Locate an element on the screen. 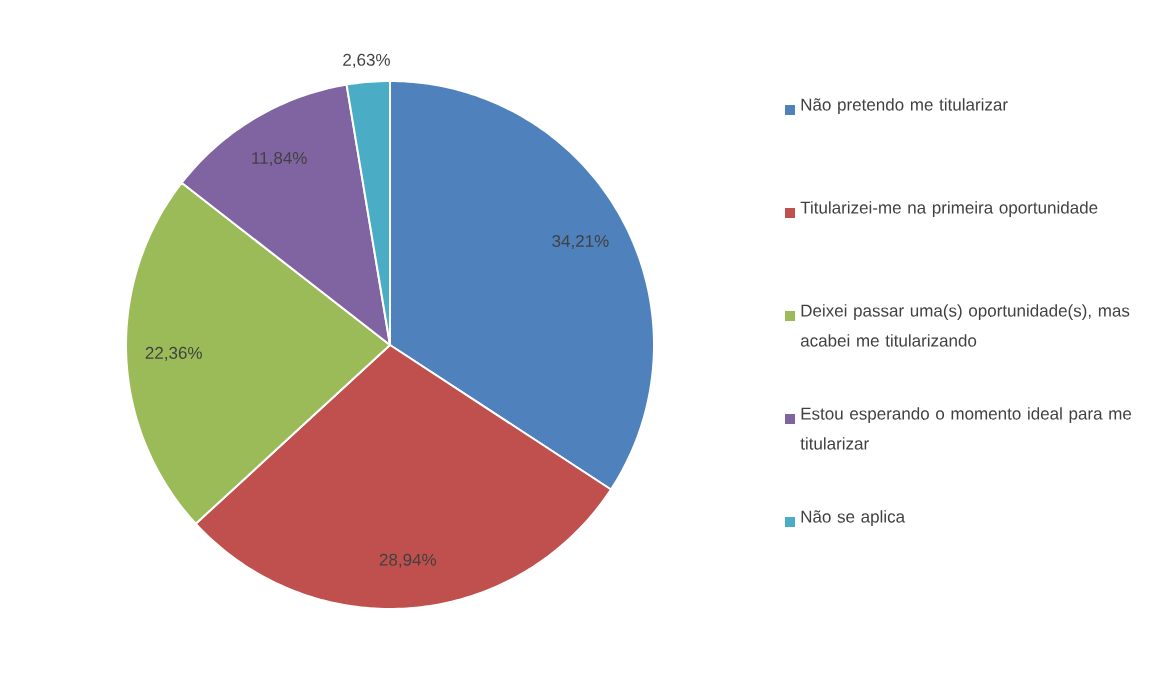 The height and width of the screenshot is (674, 1151). data-label: 2,63% is located at coordinates (366, 60).